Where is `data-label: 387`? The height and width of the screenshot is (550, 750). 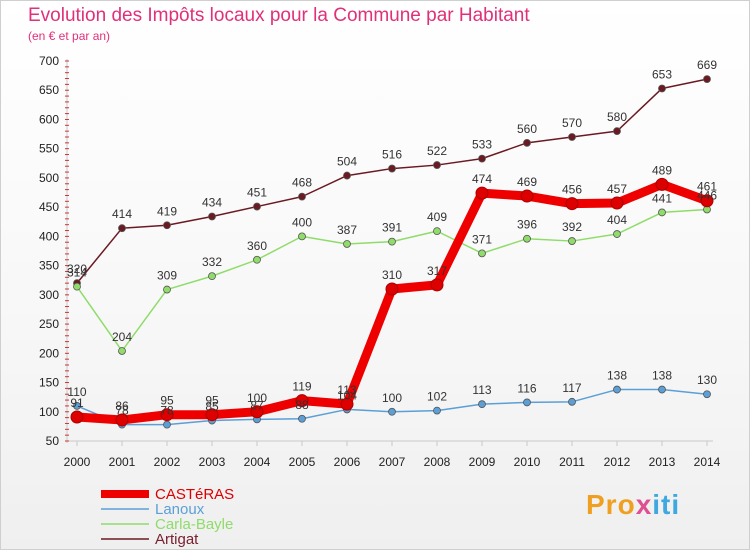
data-label: 387 is located at coordinates (347, 230).